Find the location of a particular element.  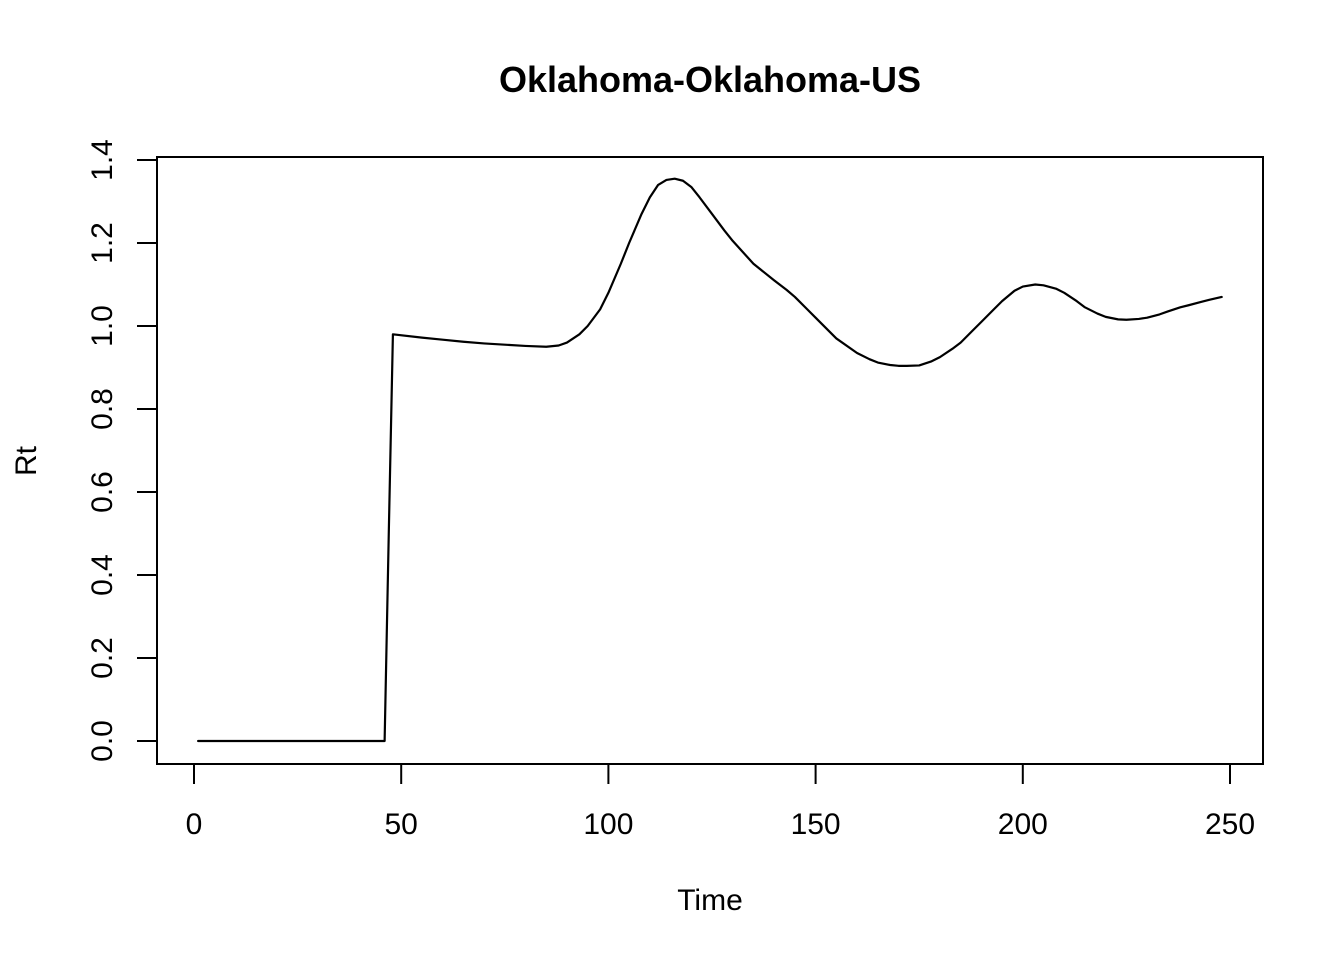

x-tick-label: 50 is located at coordinates (401, 824).